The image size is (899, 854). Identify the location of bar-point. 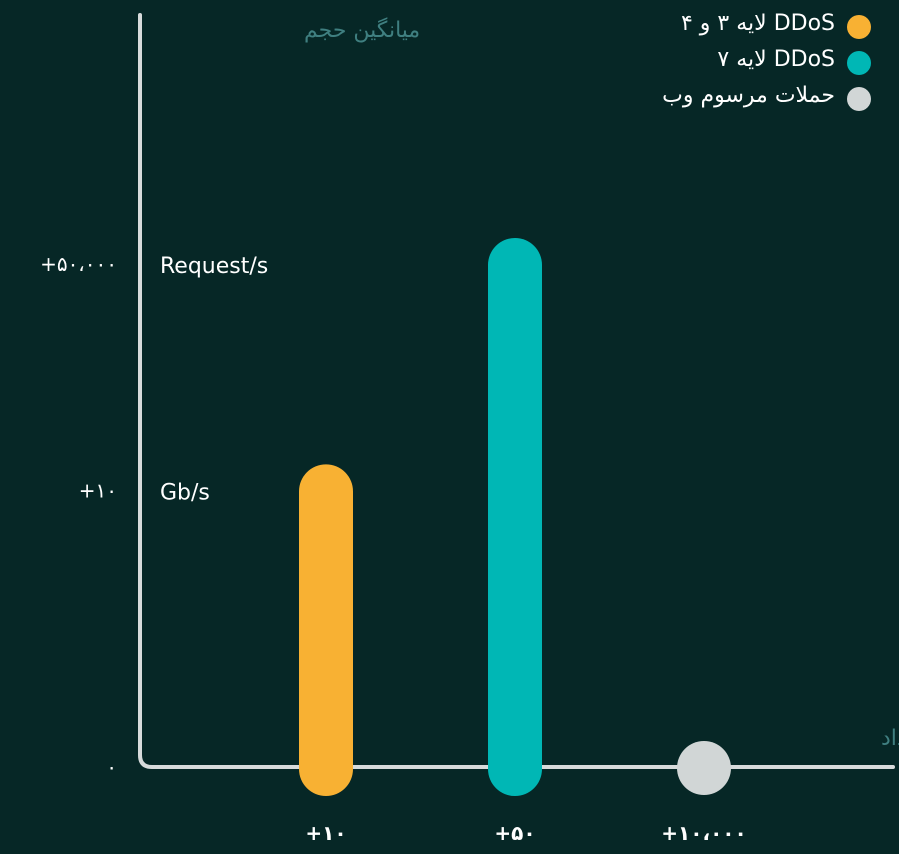
(704, 768).